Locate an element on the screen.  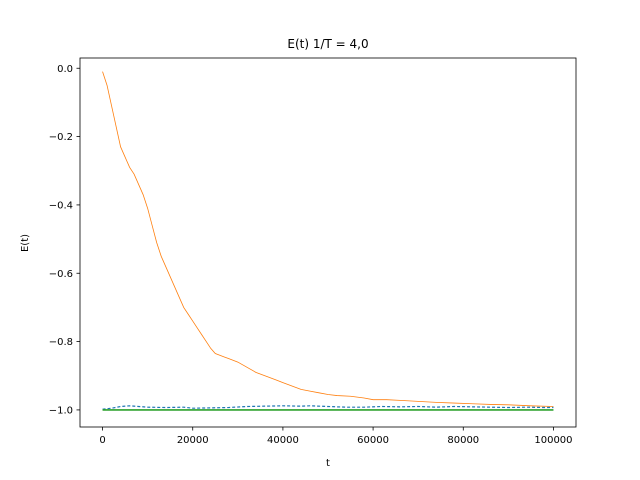
x-tick-label: 20000 is located at coordinates (193, 440).